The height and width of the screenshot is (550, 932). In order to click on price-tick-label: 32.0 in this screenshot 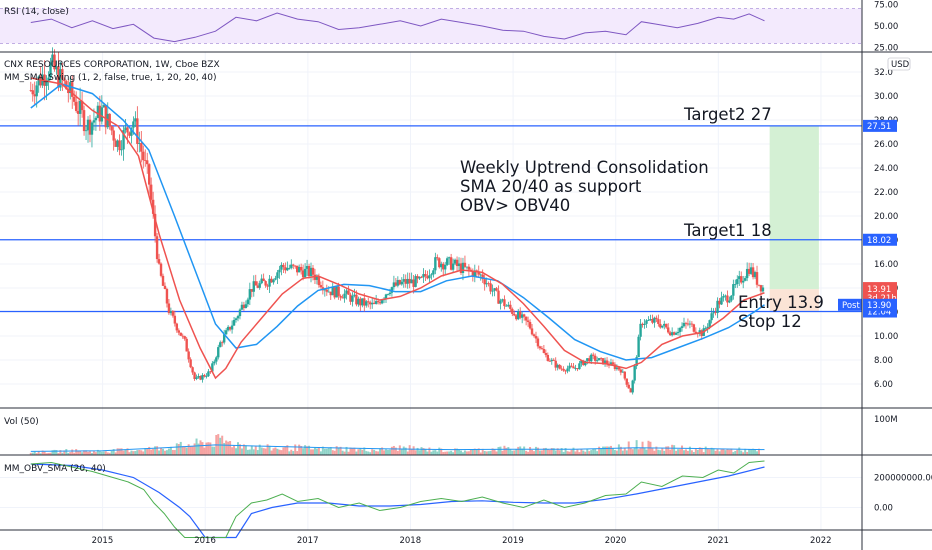, I will do `click(883, 73)`.